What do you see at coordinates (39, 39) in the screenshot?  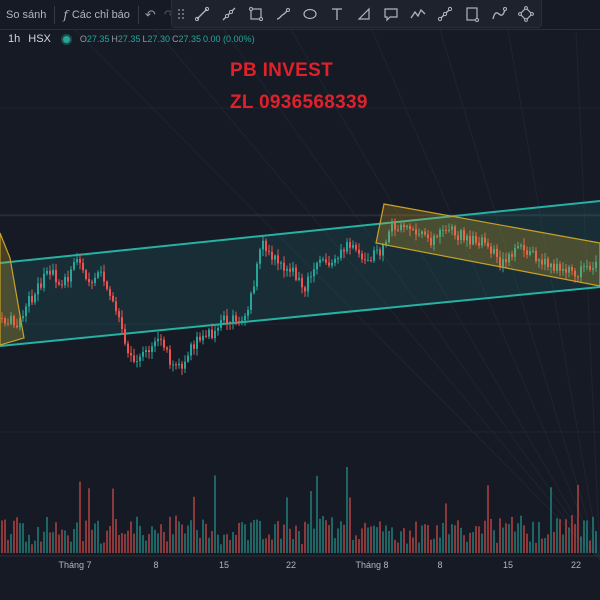 I see `exchange-label: HSX` at bounding box center [39, 39].